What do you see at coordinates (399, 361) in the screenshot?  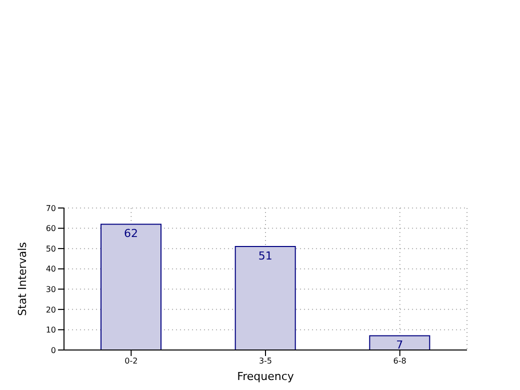 I see `x-tick-label: 6-8` at bounding box center [399, 361].